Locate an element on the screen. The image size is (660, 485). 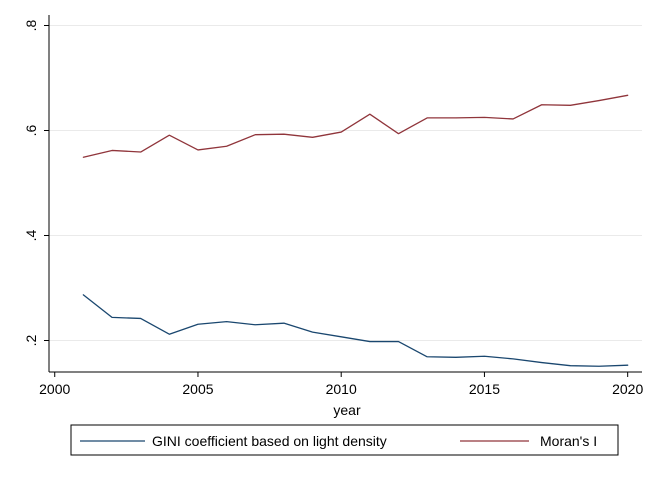
x-tick-label: 2000 is located at coordinates (54, 389).